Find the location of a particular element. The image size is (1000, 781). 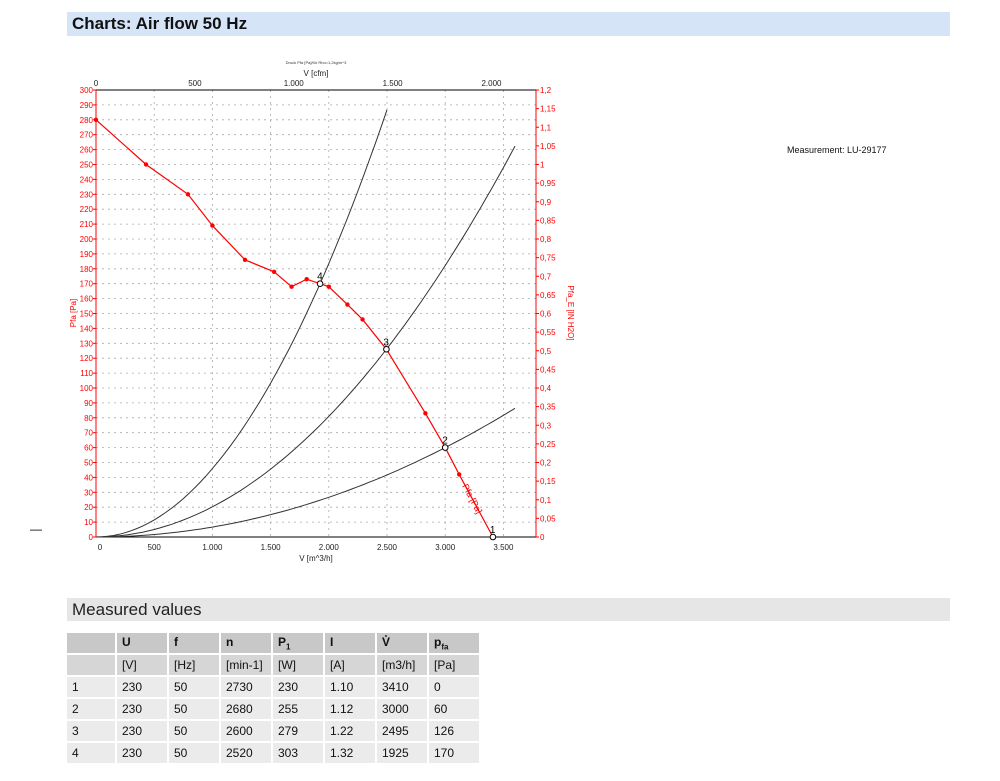

y-tick-label: 170 is located at coordinates (87, 284).